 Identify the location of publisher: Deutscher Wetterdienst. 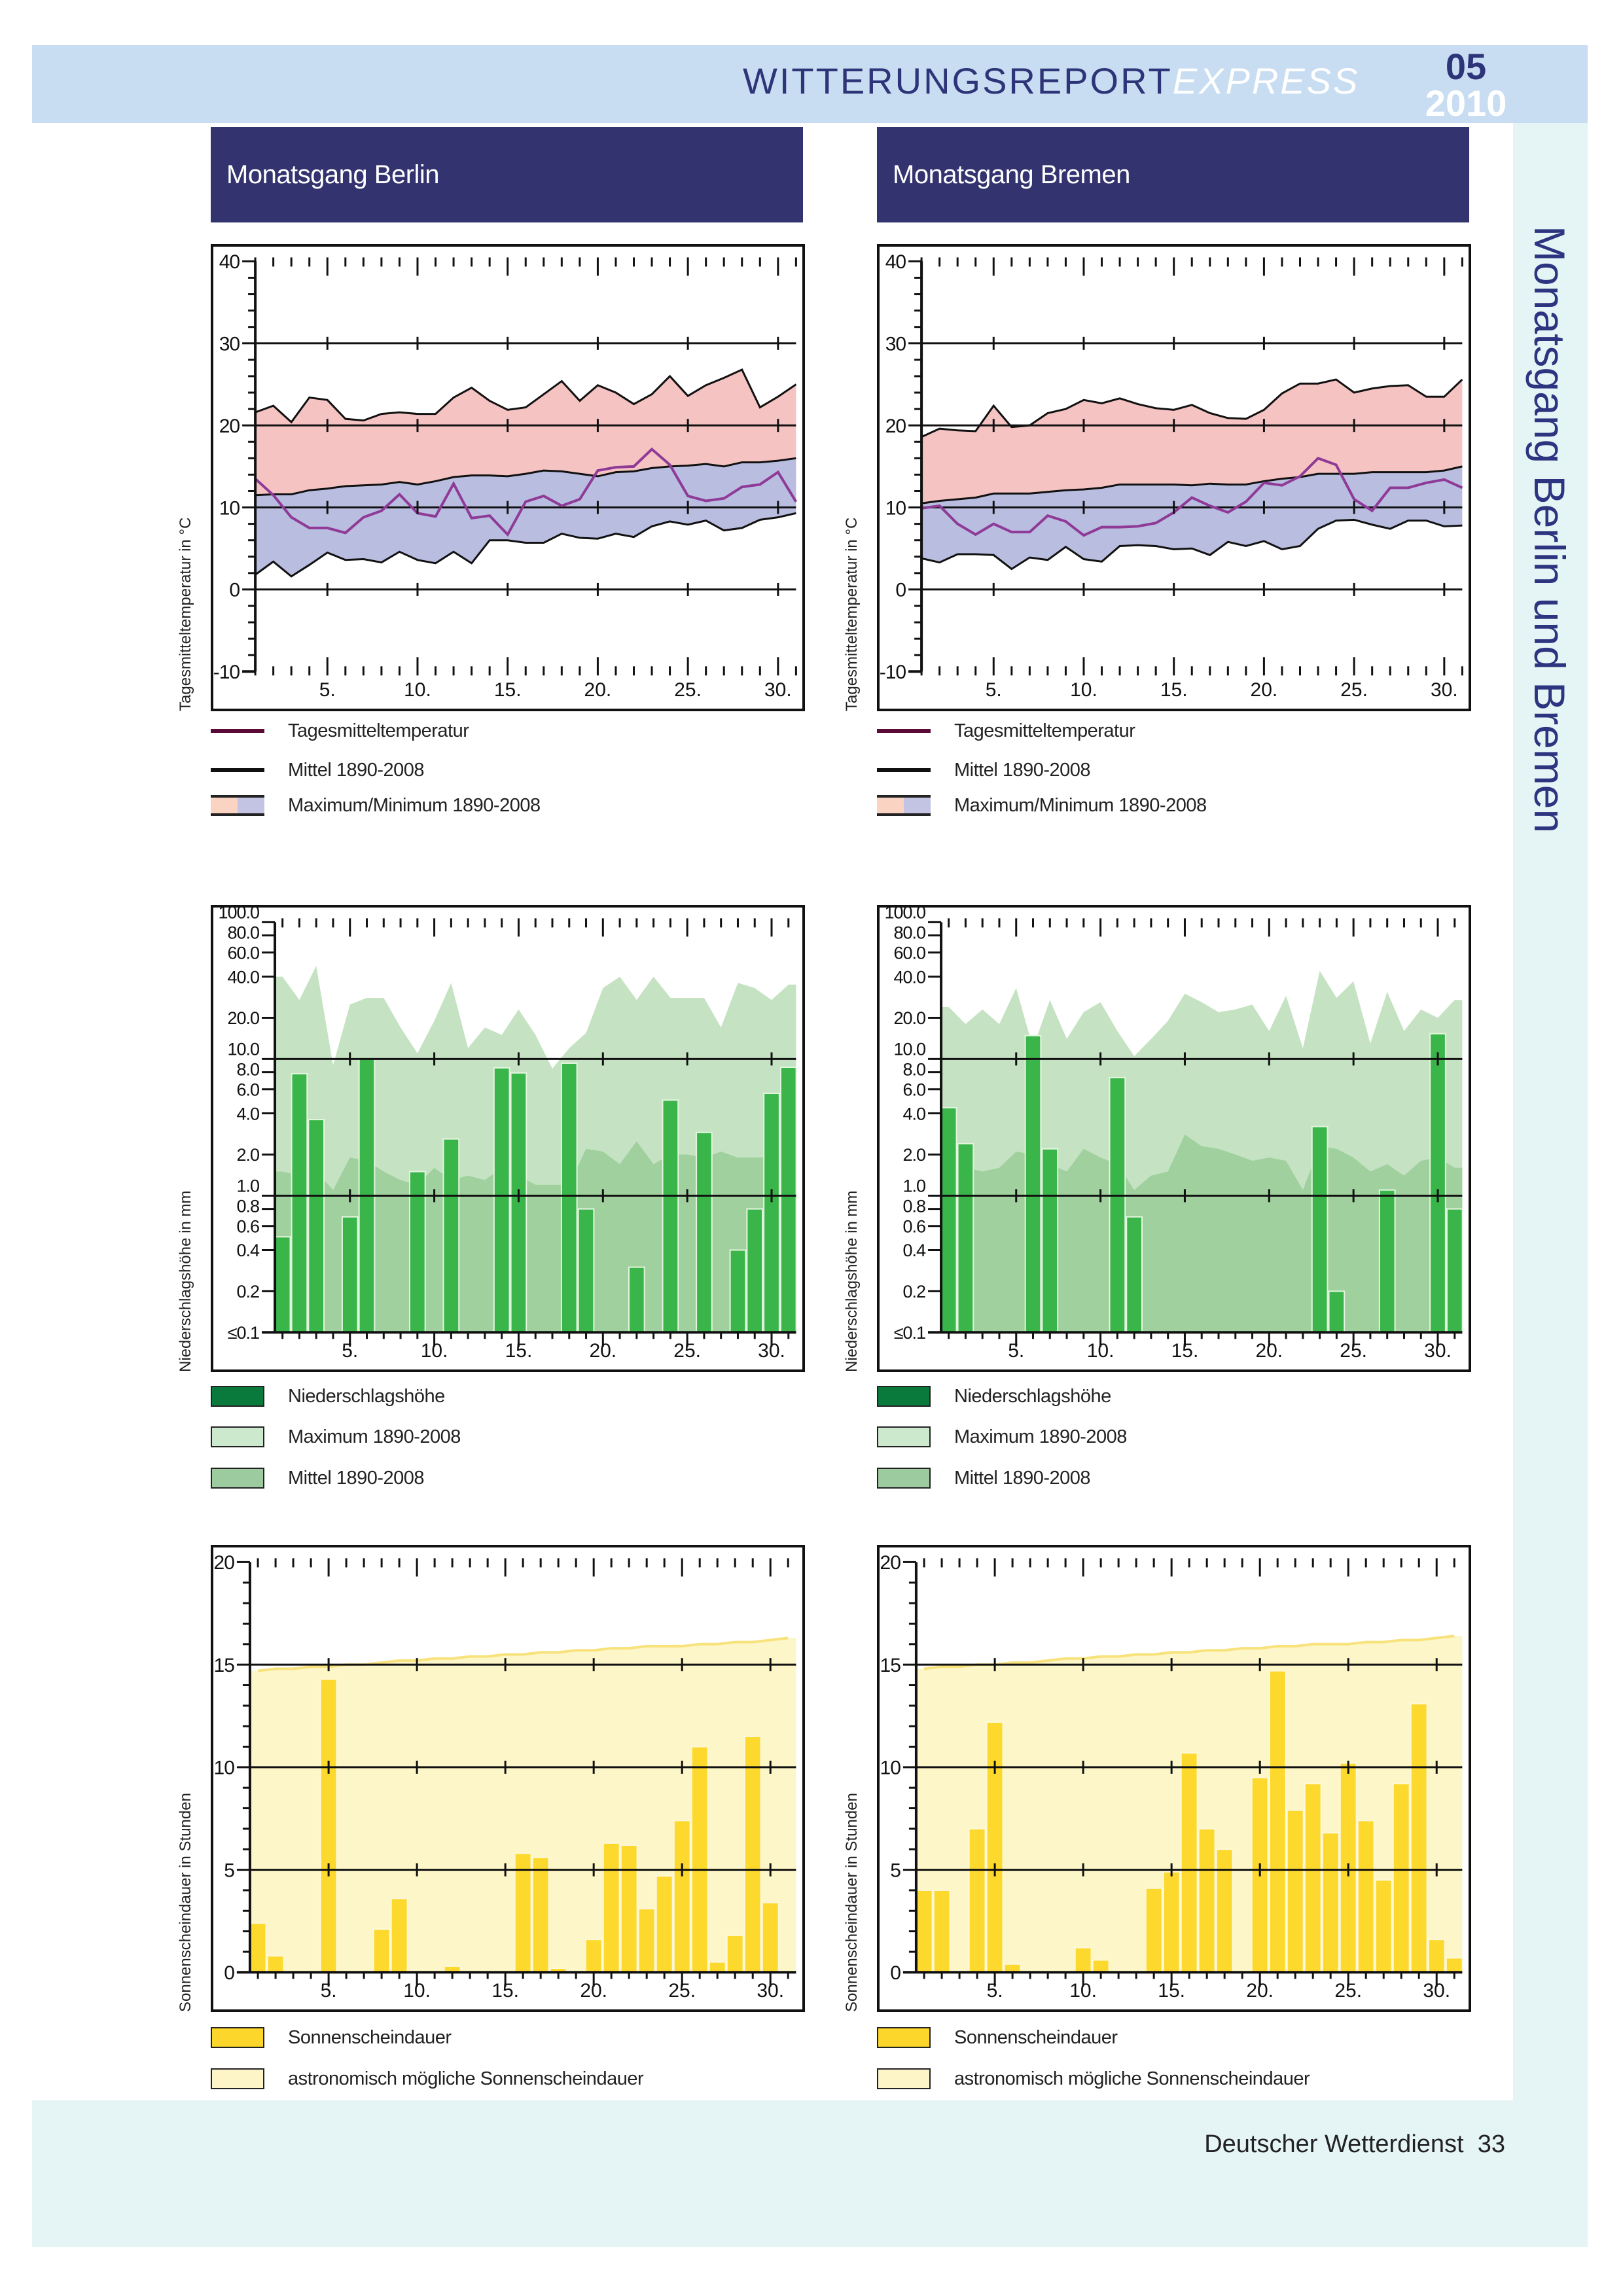
(1334, 2144).